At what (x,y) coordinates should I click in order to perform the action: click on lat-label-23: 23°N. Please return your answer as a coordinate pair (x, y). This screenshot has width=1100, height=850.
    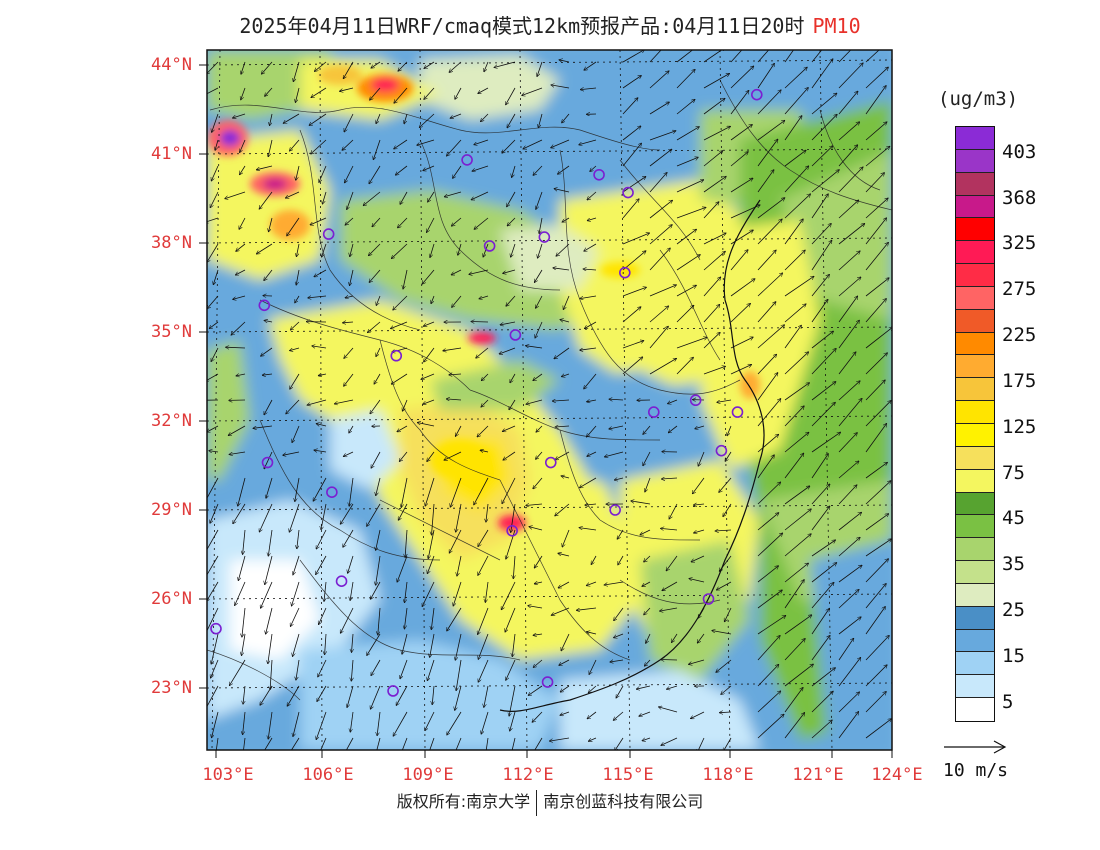
    Looking at the image, I should click on (171, 688).